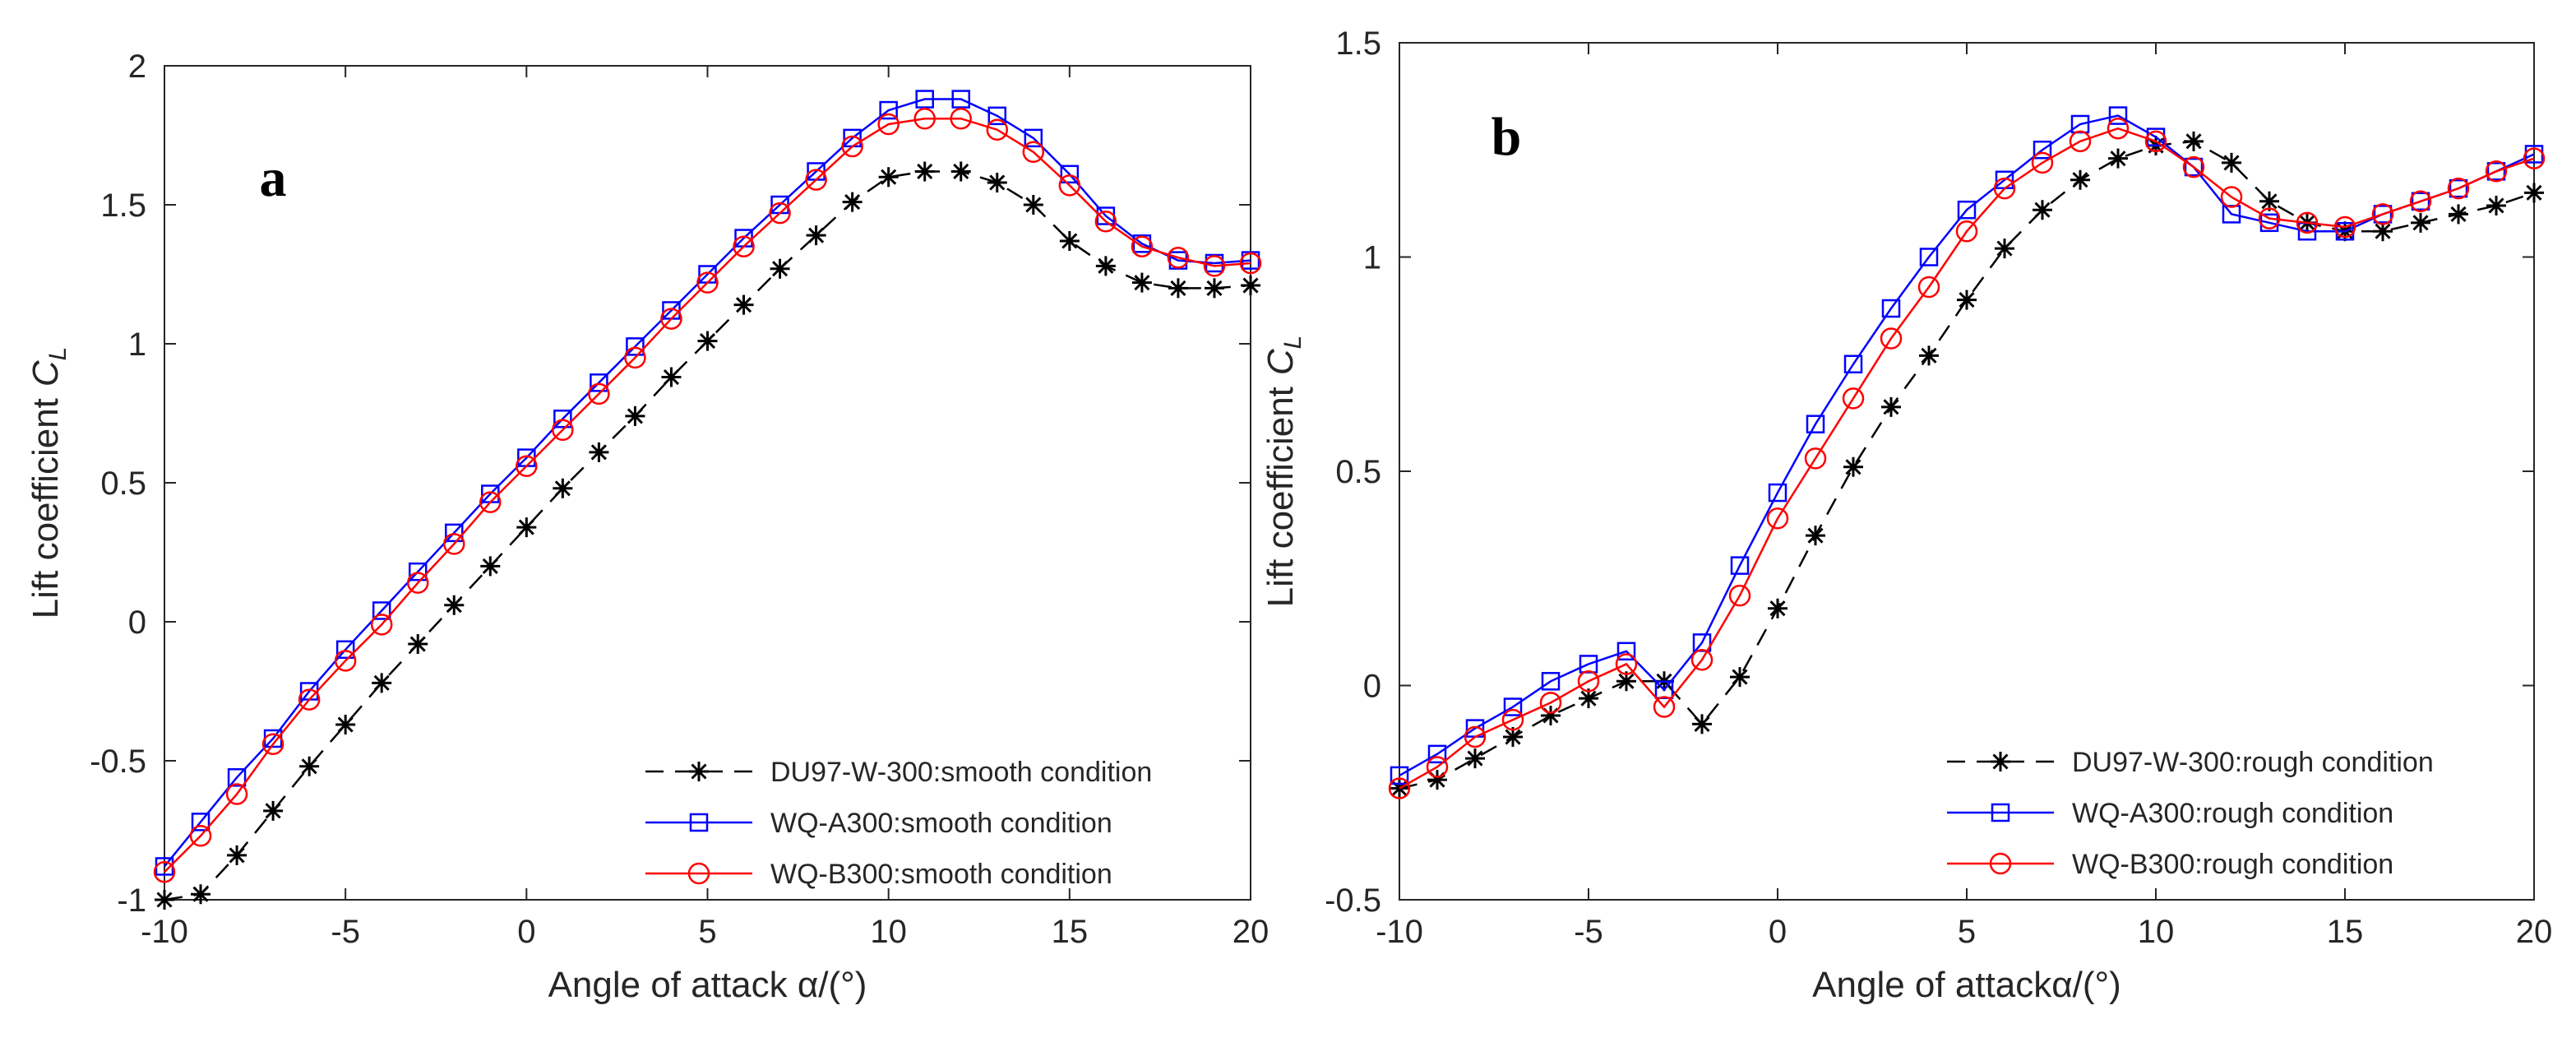  I want to click on y-axis-label: Lift coefficient CL, so click(48, 483).